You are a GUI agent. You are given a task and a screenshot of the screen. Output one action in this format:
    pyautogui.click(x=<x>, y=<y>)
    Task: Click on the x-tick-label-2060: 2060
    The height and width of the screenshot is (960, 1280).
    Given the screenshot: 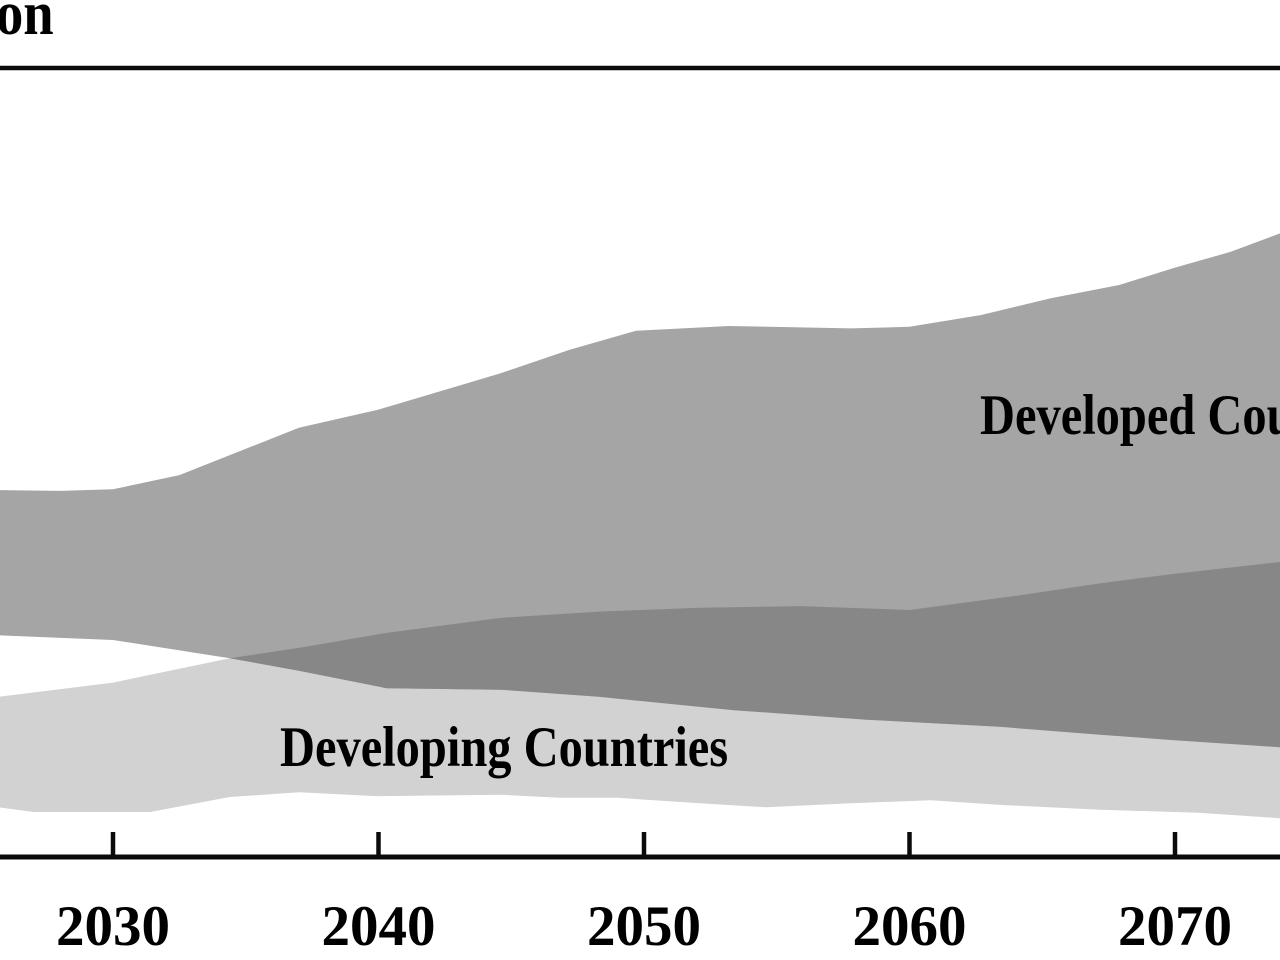 What is the action you would take?
    pyautogui.click(x=910, y=926)
    